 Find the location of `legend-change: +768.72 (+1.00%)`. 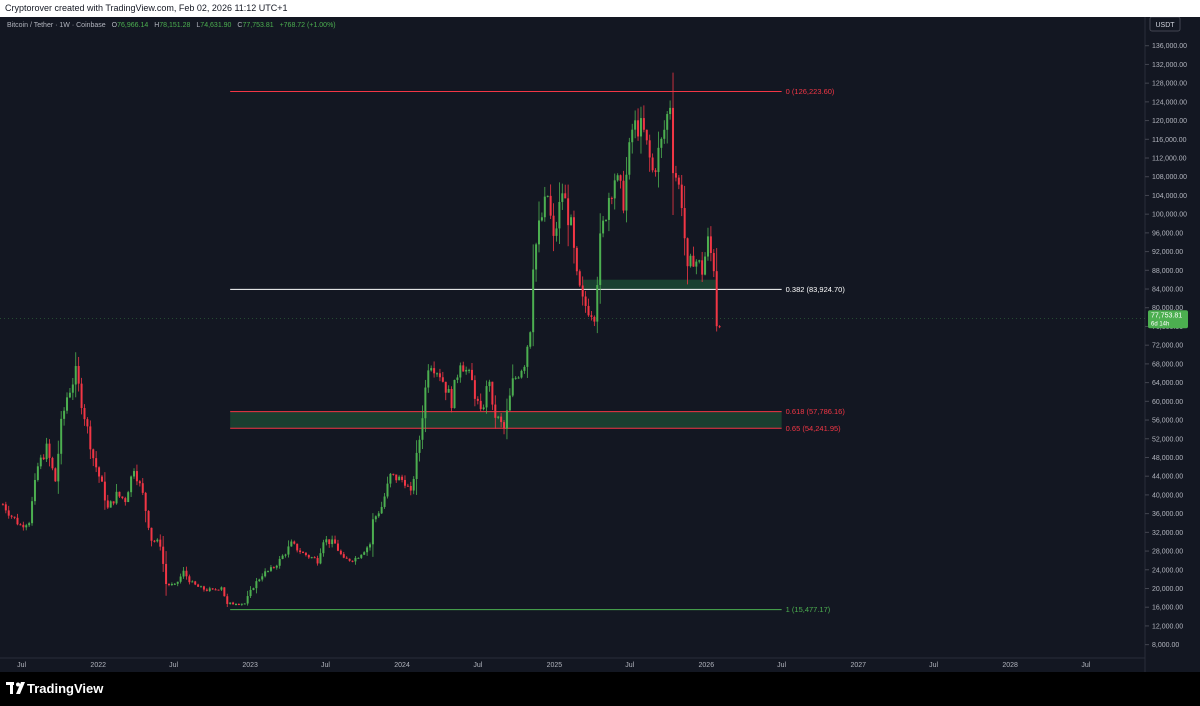

legend-change: +768.72 (+1.00%) is located at coordinates (308, 25).